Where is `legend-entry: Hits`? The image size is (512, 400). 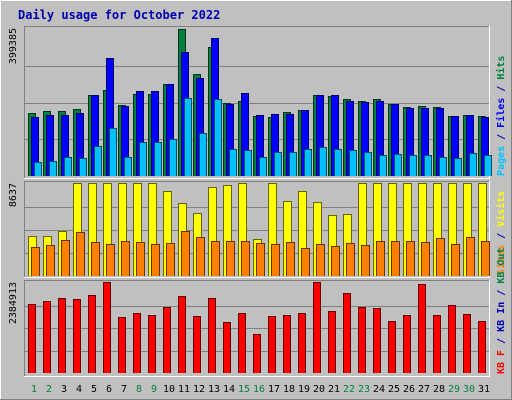 legend-entry: Hits is located at coordinates (501, 68).